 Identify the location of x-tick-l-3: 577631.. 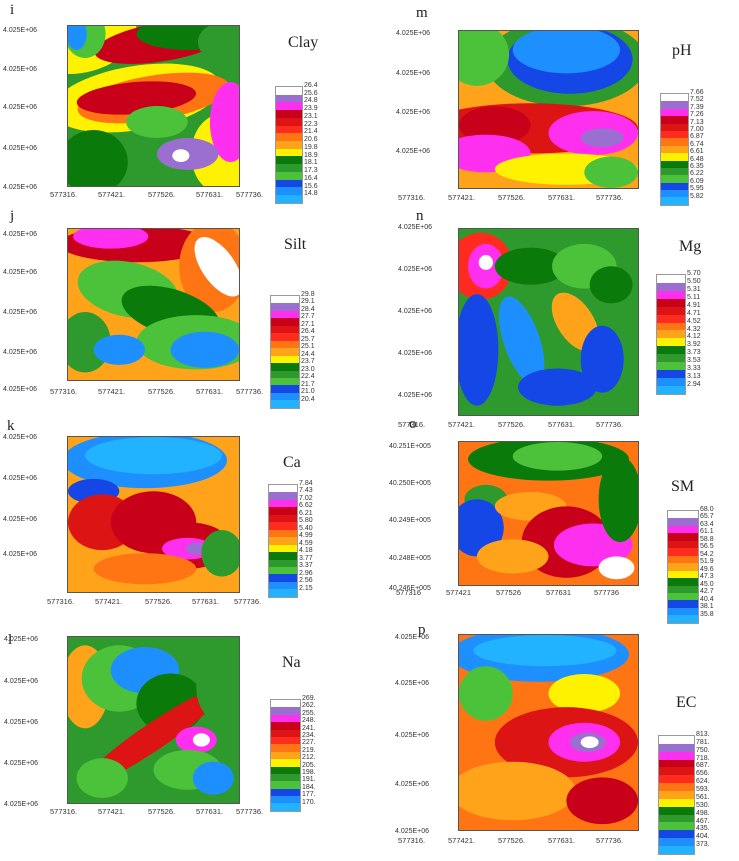
(210, 811).